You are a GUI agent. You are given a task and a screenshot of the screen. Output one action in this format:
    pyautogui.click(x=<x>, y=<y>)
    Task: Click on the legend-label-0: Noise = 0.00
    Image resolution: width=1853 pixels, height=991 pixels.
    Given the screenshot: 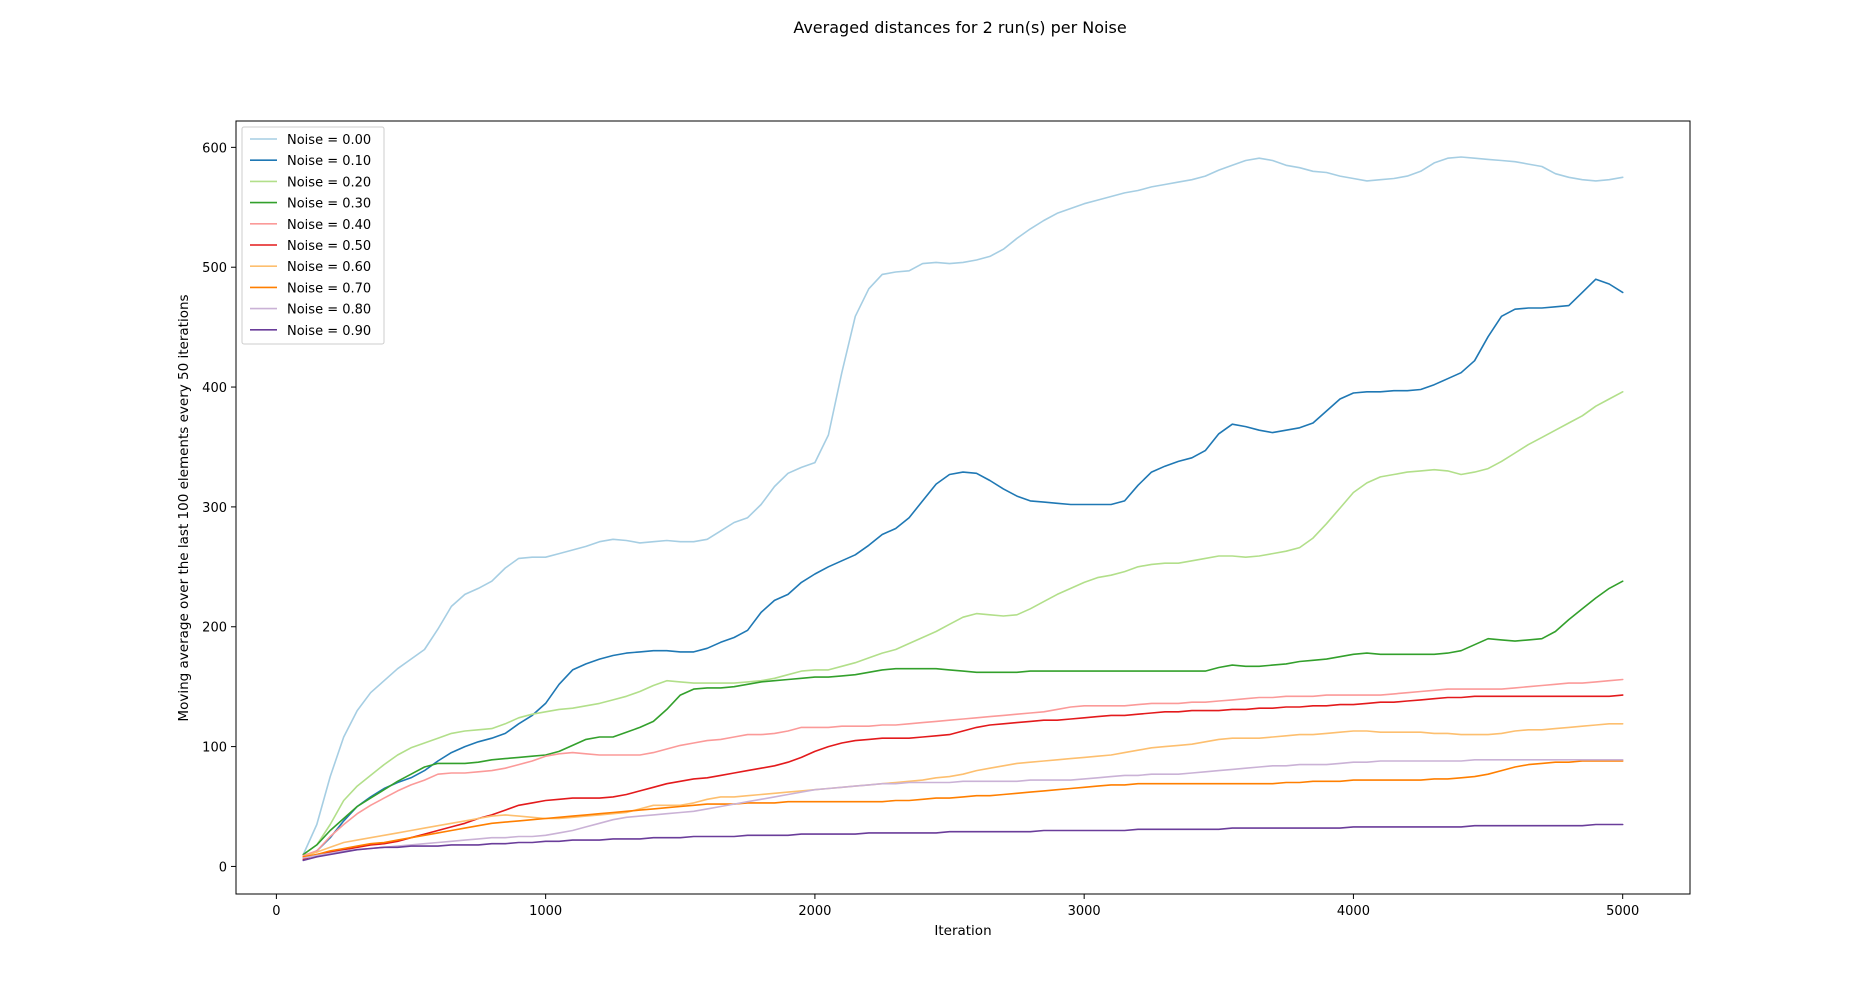 What is the action you would take?
    pyautogui.click(x=329, y=140)
    